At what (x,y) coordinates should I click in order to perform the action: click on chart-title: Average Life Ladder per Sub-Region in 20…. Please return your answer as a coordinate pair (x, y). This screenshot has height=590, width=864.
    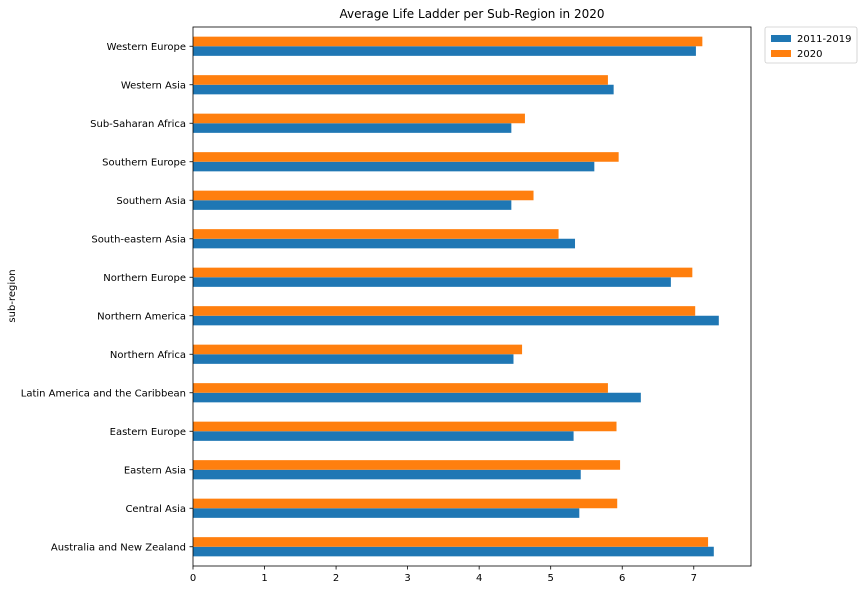
    Looking at the image, I should click on (471, 14).